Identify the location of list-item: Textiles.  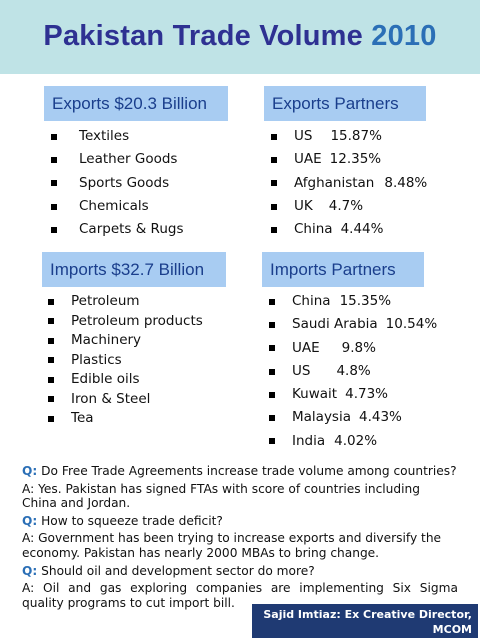
(117, 136).